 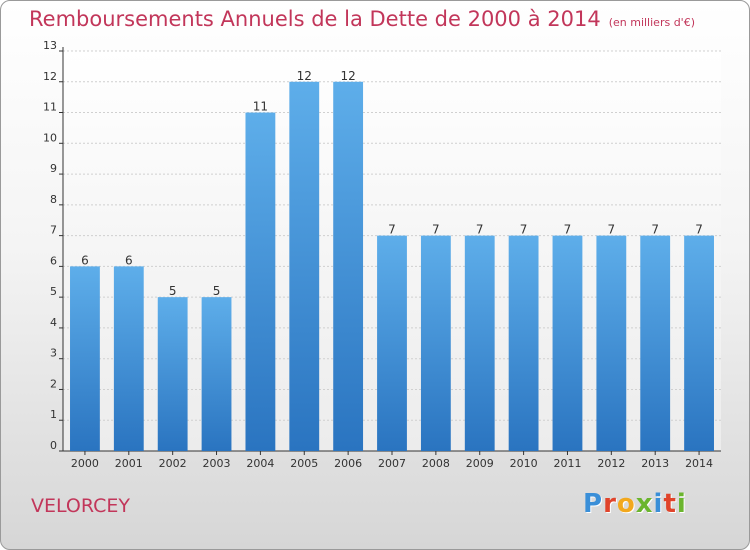 I want to click on logo-letter: t, so click(x=670, y=504).